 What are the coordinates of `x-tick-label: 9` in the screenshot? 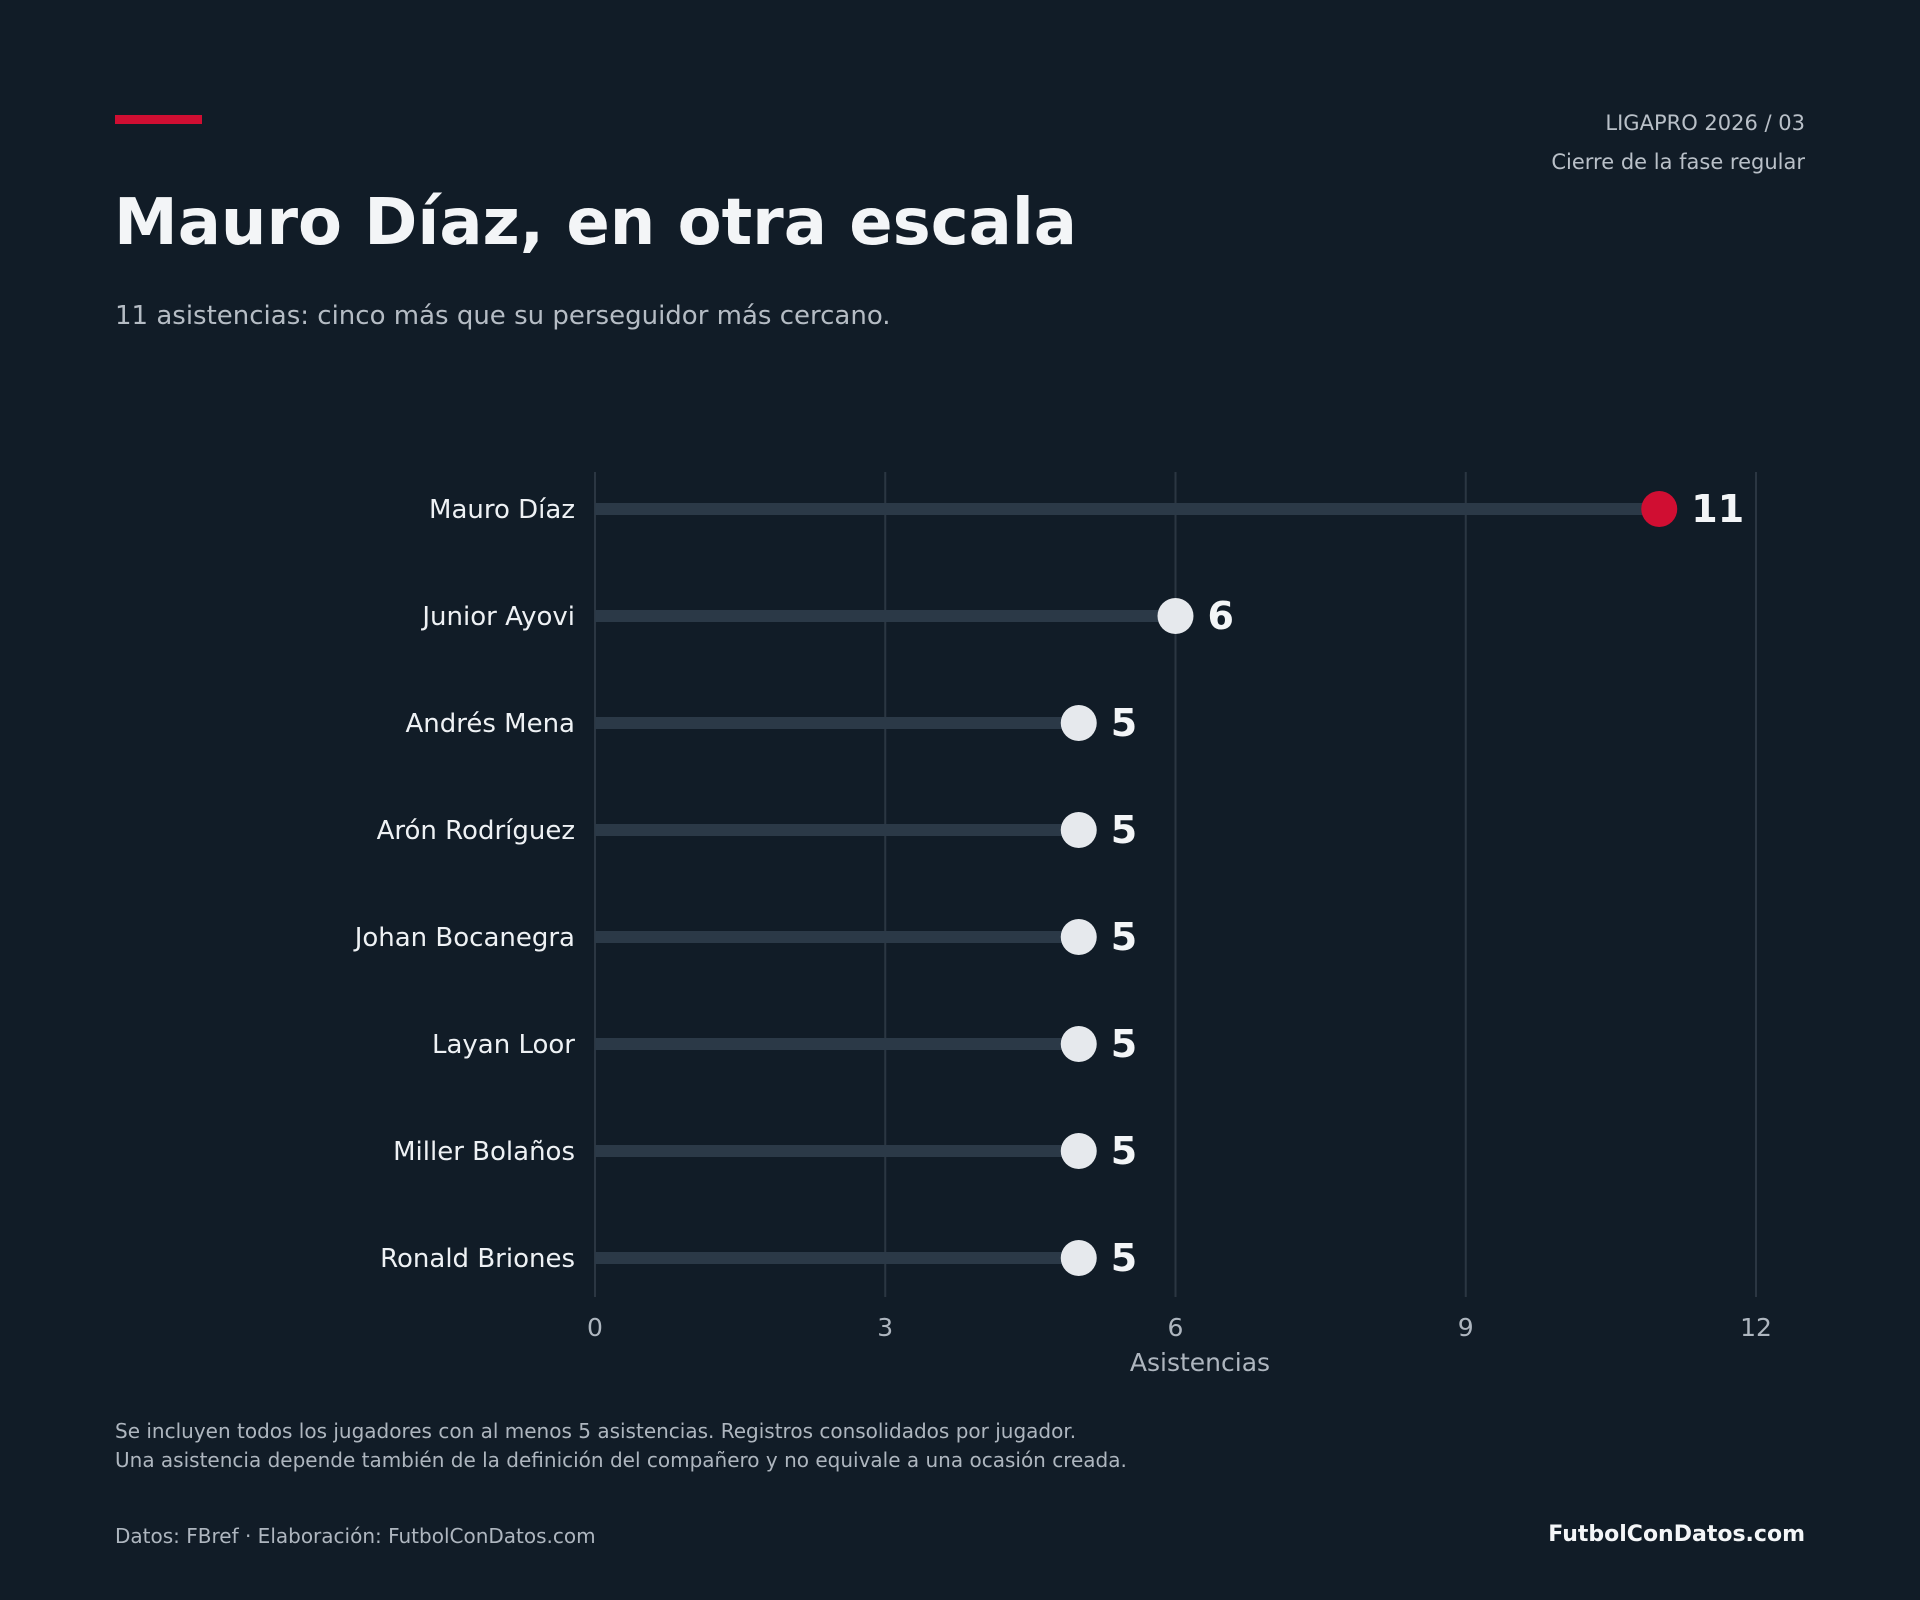 It's located at (1466, 1327).